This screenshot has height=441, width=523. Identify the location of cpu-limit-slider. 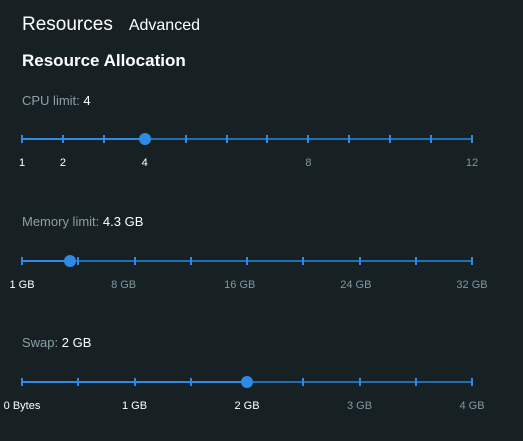
(247, 139).